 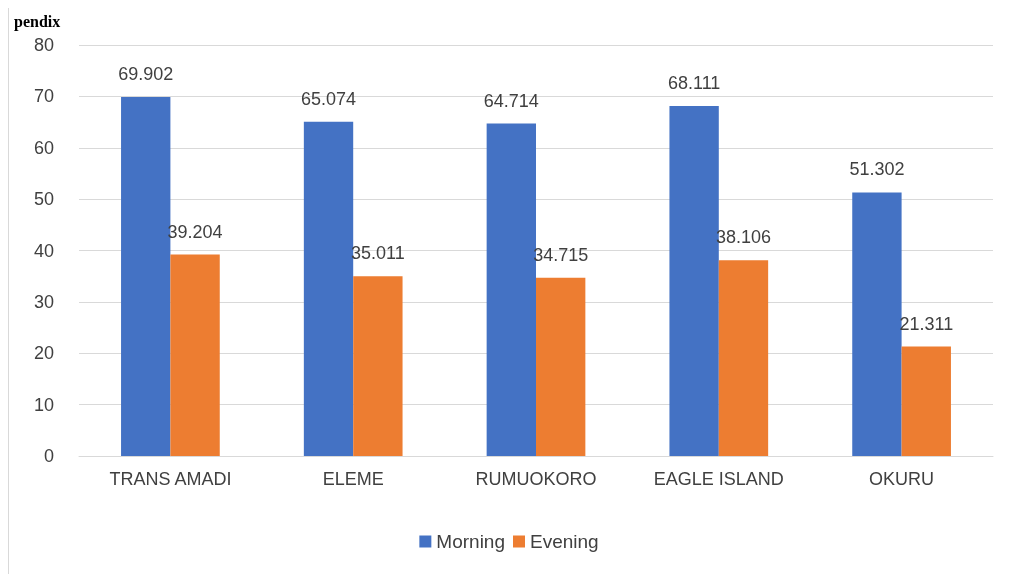 What do you see at coordinates (48, 456) in the screenshot?
I see `y-tick-label: 0` at bounding box center [48, 456].